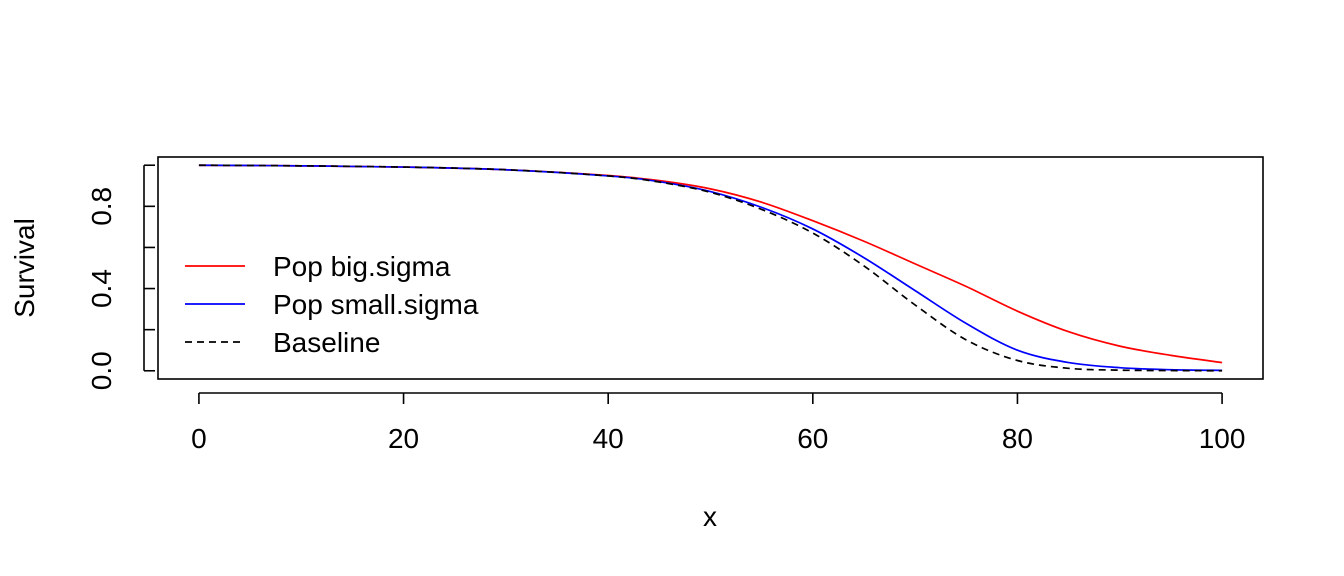  Describe the element at coordinates (376, 304) in the screenshot. I see `legend-label: Pop small.sigma` at that location.